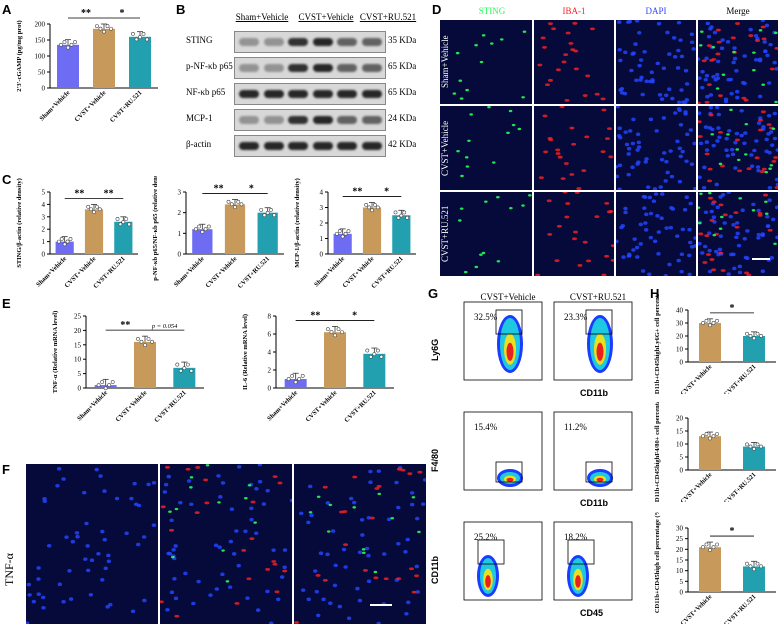 Image resolution: width=784 pixels, height=628 pixels. What do you see at coordinates (55, 352) in the screenshot?
I see `y-axis-label: TNF-α (Relative mRNA level)` at bounding box center [55, 352].